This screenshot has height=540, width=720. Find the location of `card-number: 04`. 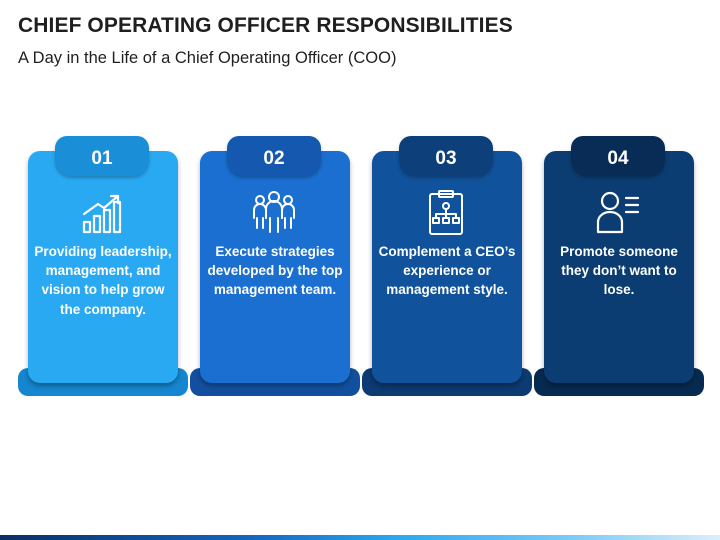

card-number: 04 is located at coordinates (618, 158).